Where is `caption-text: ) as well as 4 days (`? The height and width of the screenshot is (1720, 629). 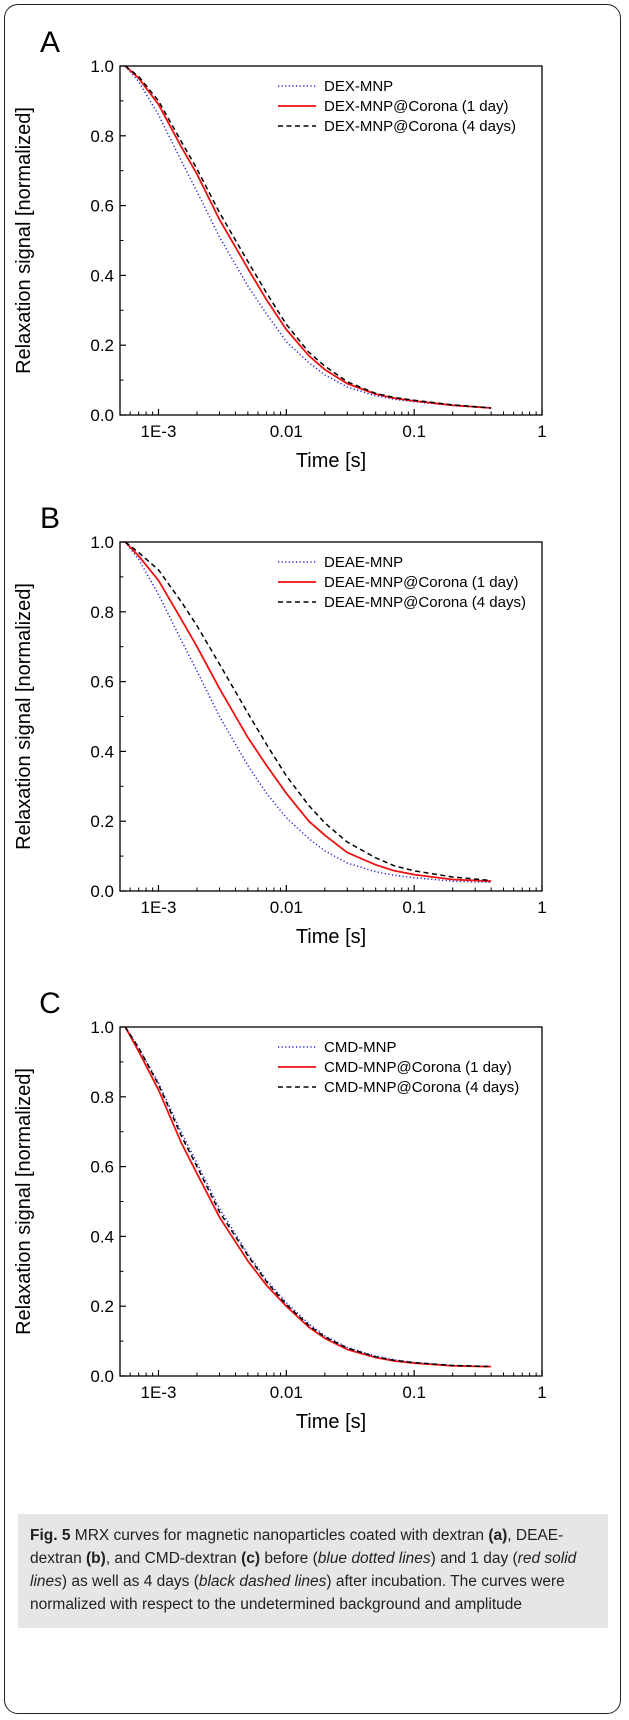 caption-text: ) as well as 4 days ( is located at coordinates (130, 1581).